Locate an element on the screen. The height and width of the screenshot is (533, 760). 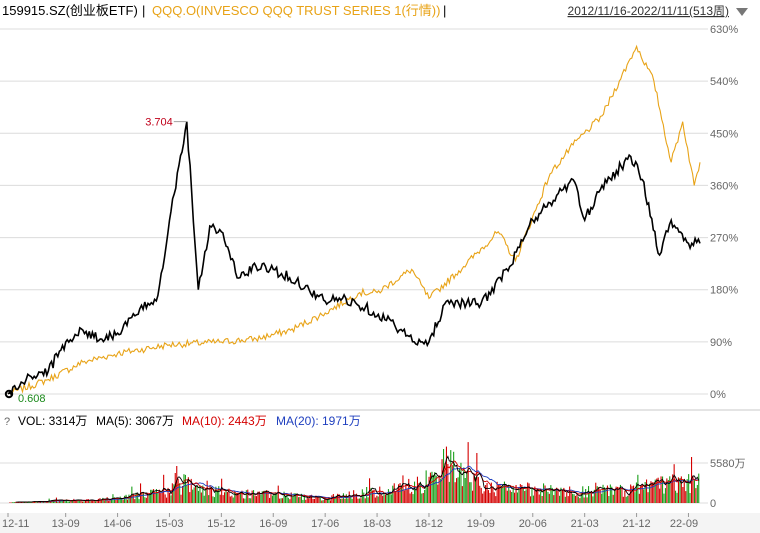
help-icon: ? is located at coordinates (7, 422).